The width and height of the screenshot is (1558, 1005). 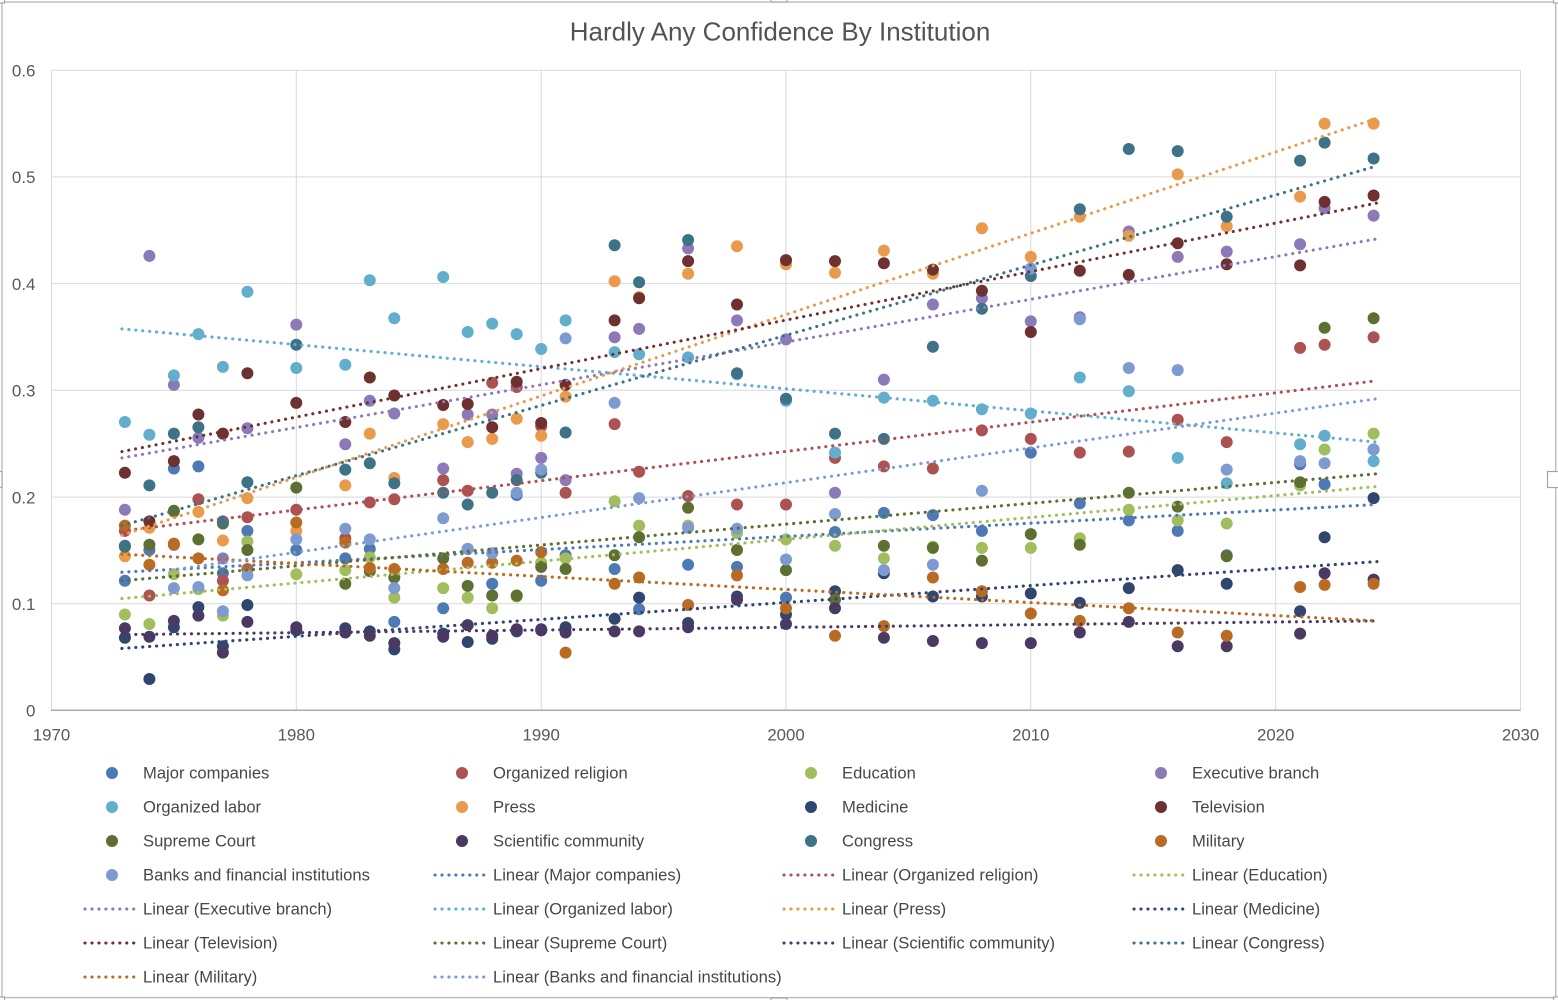 What do you see at coordinates (780, 32) in the screenshot?
I see `svg-text:Hardly Any Confidence By Insti: Hardly Any Confidence By Institution` at bounding box center [780, 32].